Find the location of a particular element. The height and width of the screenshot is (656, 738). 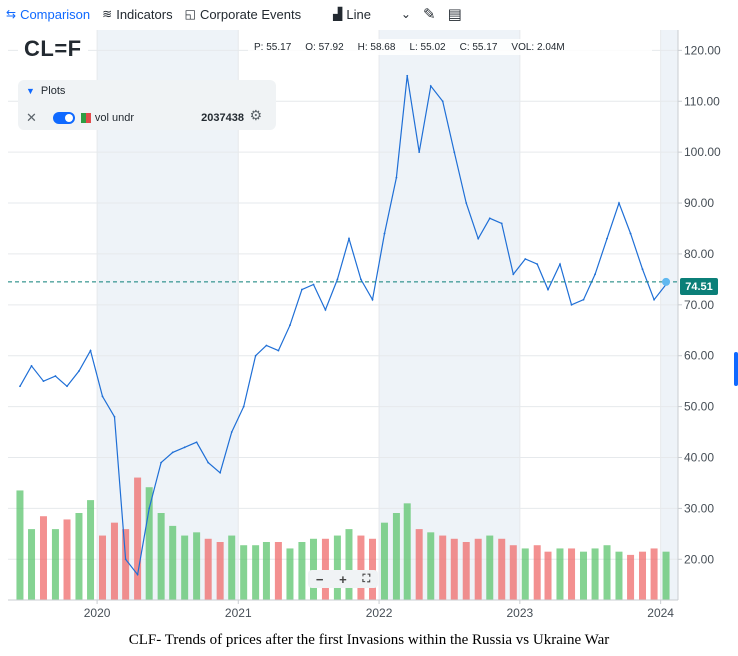

corporate-events-button: ◱ Corporate Events is located at coordinates (243, 14).